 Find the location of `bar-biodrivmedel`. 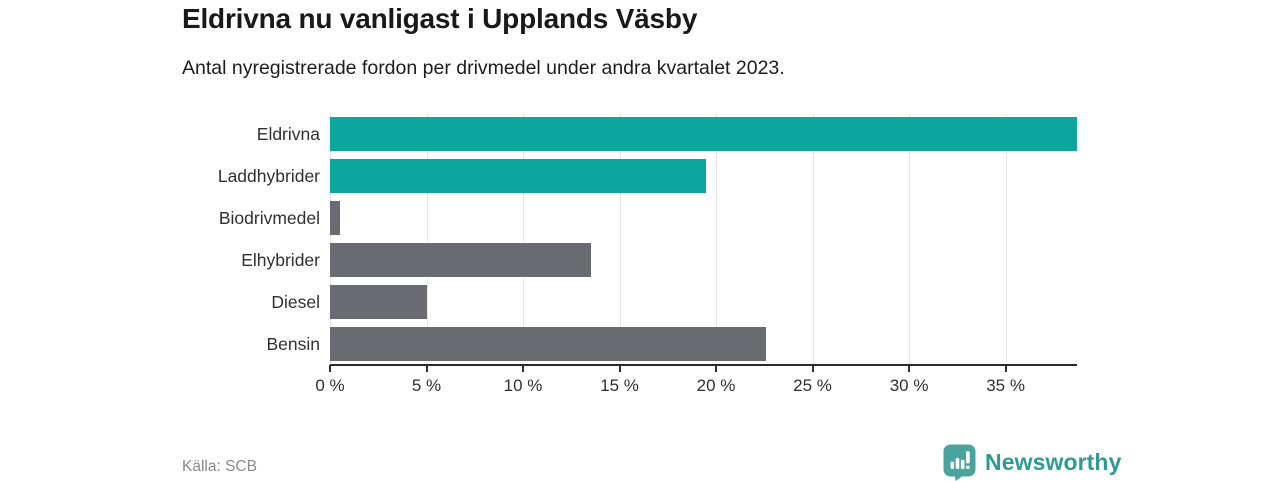

bar-biodrivmedel is located at coordinates (335, 218).